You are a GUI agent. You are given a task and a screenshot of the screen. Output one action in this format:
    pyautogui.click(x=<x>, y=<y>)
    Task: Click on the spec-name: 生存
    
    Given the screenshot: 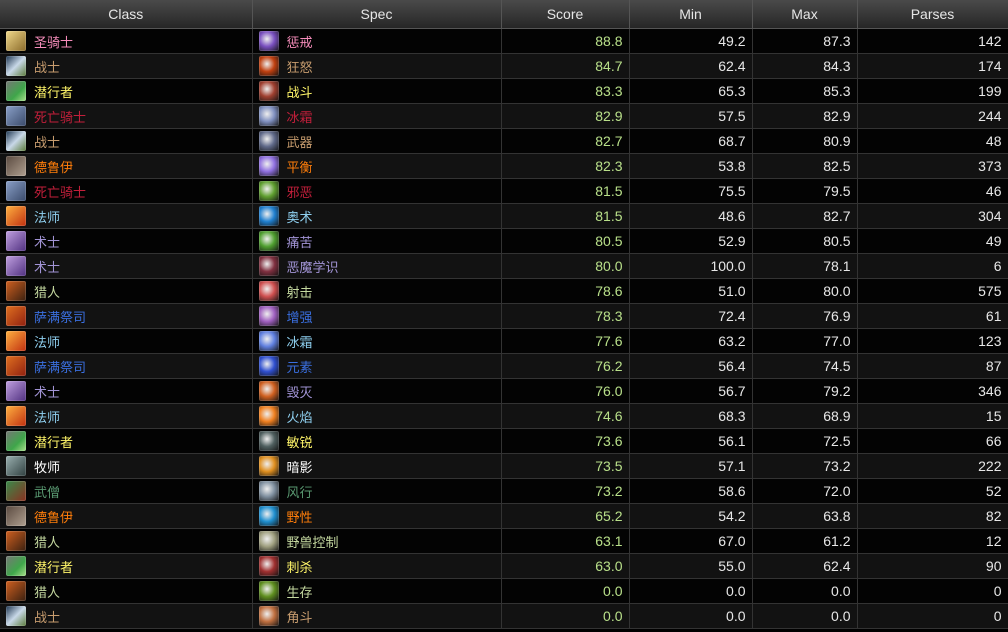 What is the action you would take?
    pyautogui.click(x=299, y=593)
    